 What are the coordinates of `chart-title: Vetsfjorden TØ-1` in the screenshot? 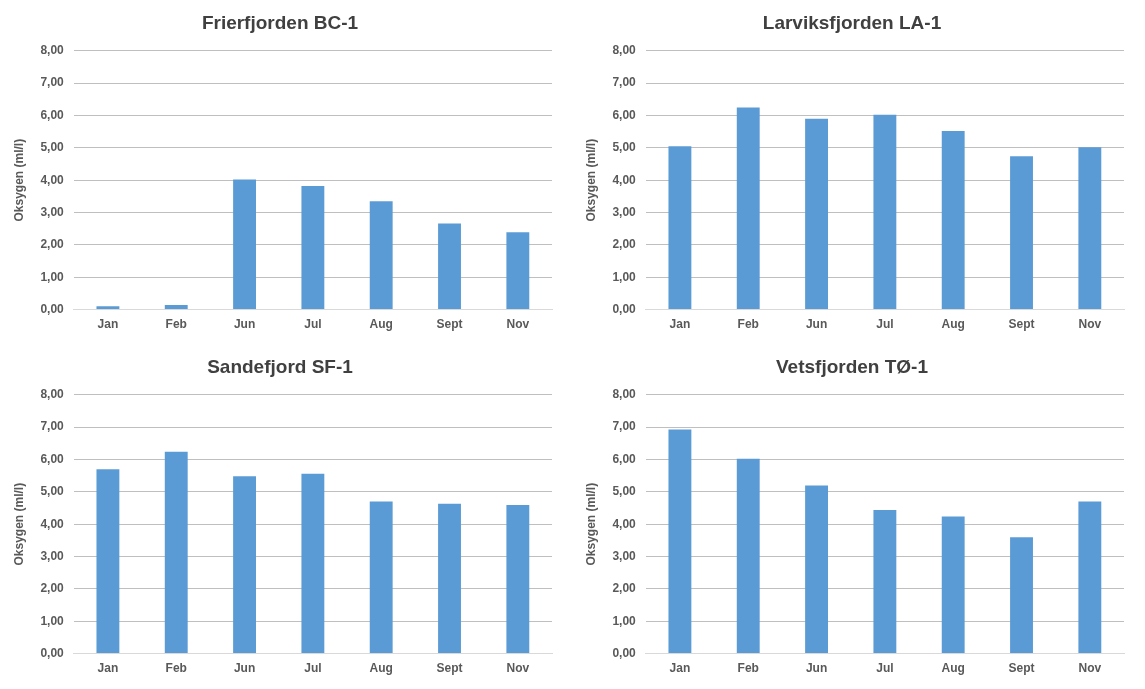 It's located at (852, 366).